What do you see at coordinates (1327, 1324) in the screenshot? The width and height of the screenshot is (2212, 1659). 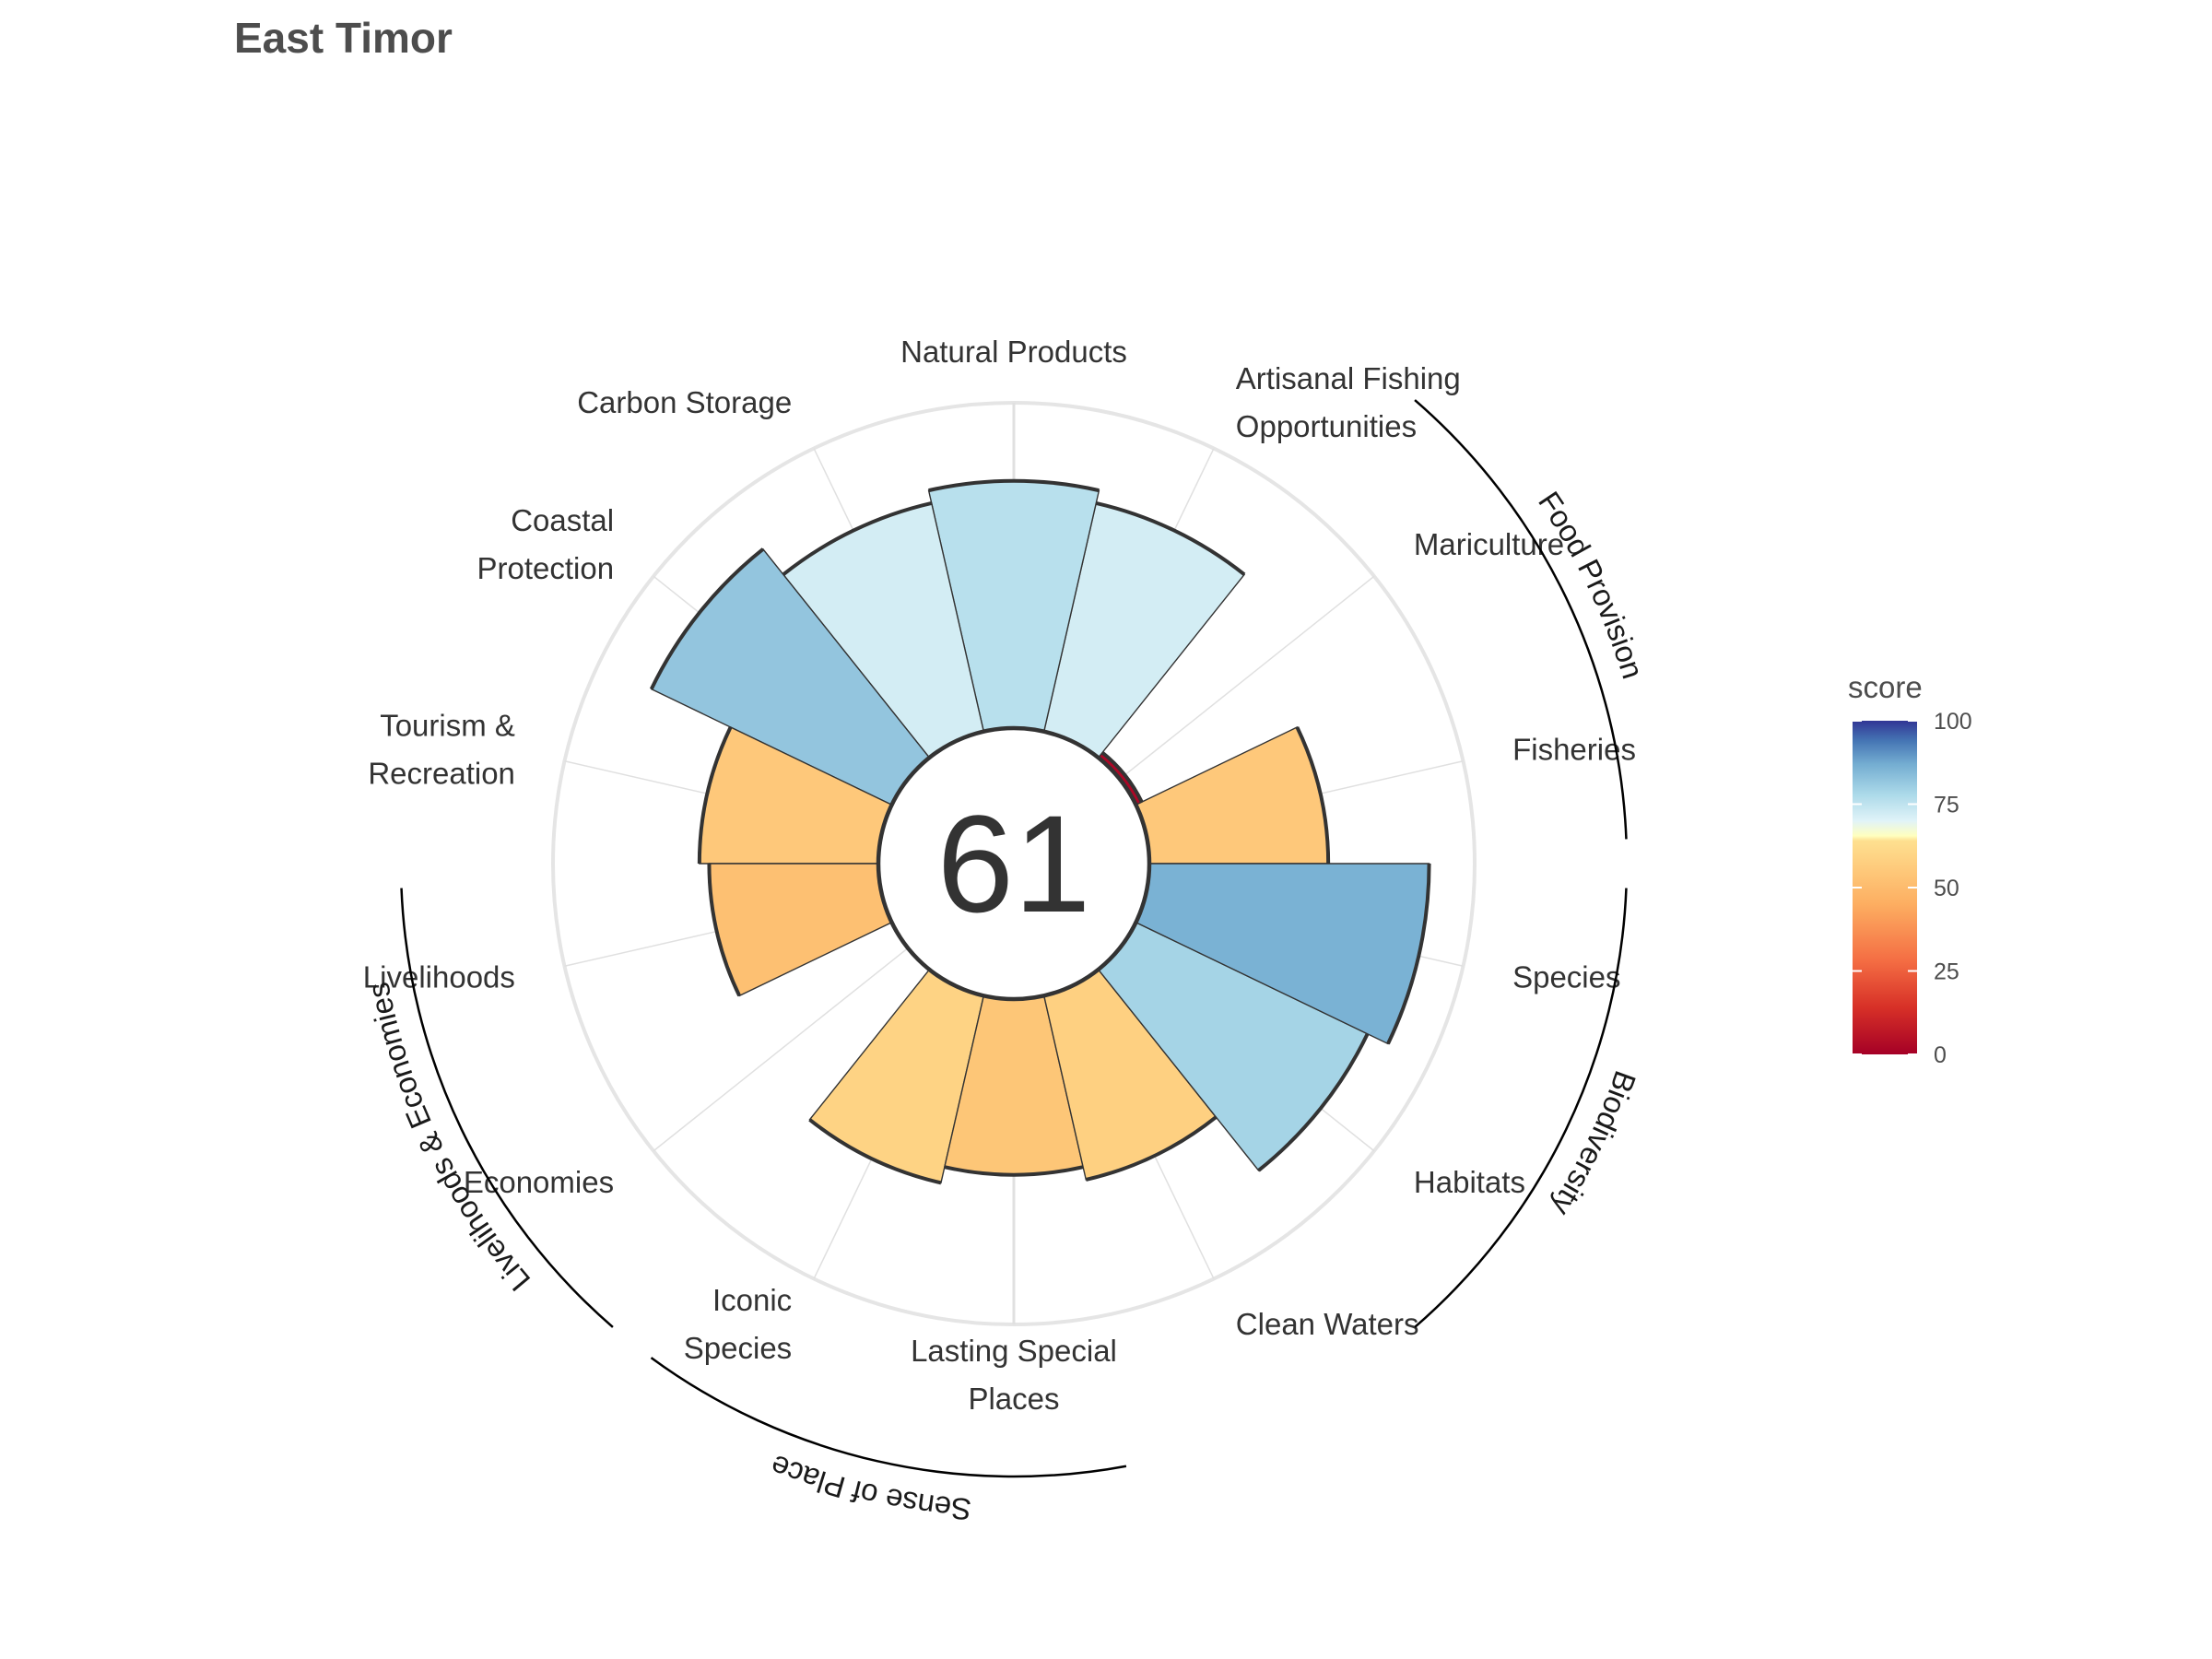 I see `goal-label: Clean Waters` at bounding box center [1327, 1324].